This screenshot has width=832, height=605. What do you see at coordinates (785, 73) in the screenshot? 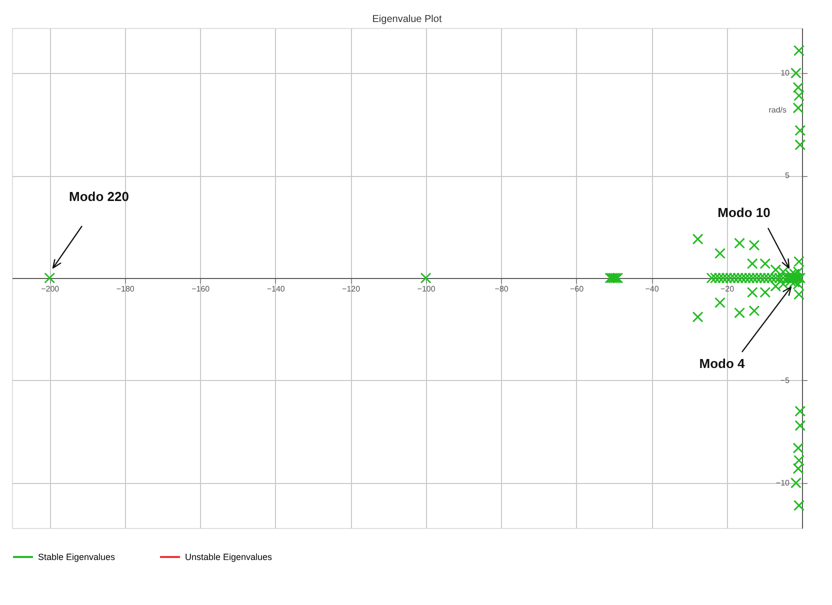
I see `y-tick-label: 10` at bounding box center [785, 73].